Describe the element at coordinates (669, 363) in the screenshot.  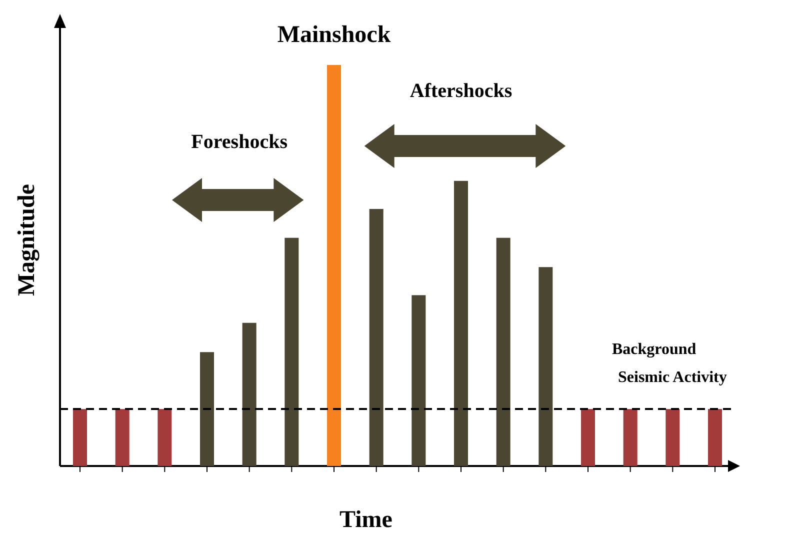
I see `annotation: Background Seismic Activity` at that location.